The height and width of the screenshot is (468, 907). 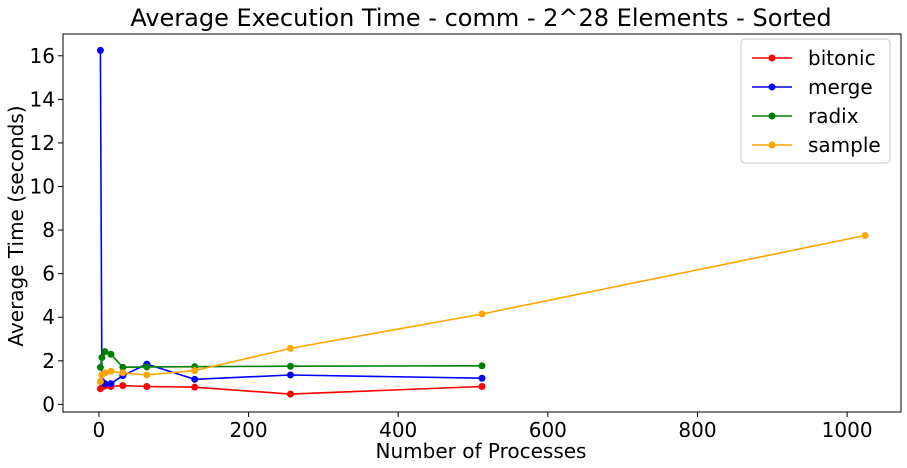 I want to click on legend-label: sample, so click(x=844, y=145).